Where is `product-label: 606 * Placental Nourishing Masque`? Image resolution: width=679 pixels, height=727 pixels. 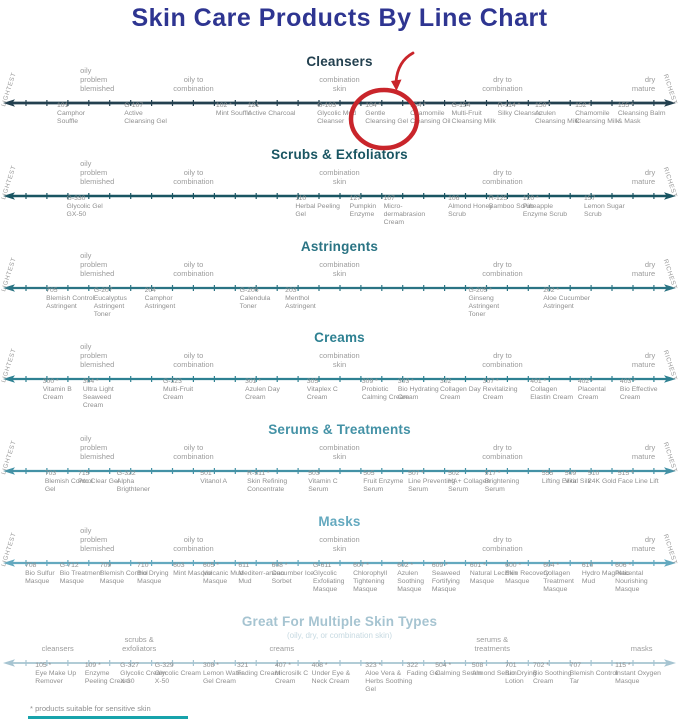 product-label: 606 * Placental Nourishing Masque is located at coordinates (639, 578).